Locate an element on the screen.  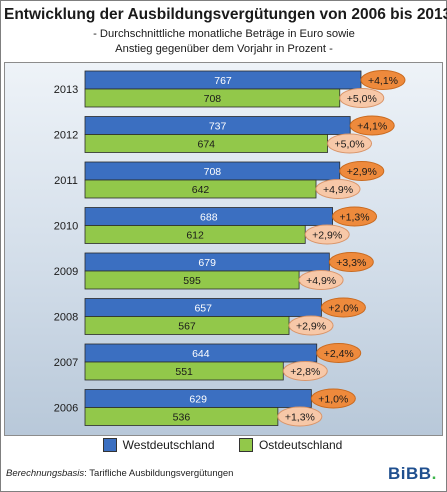
legend-label-east: Ostdeutschland is located at coordinates (300, 445).